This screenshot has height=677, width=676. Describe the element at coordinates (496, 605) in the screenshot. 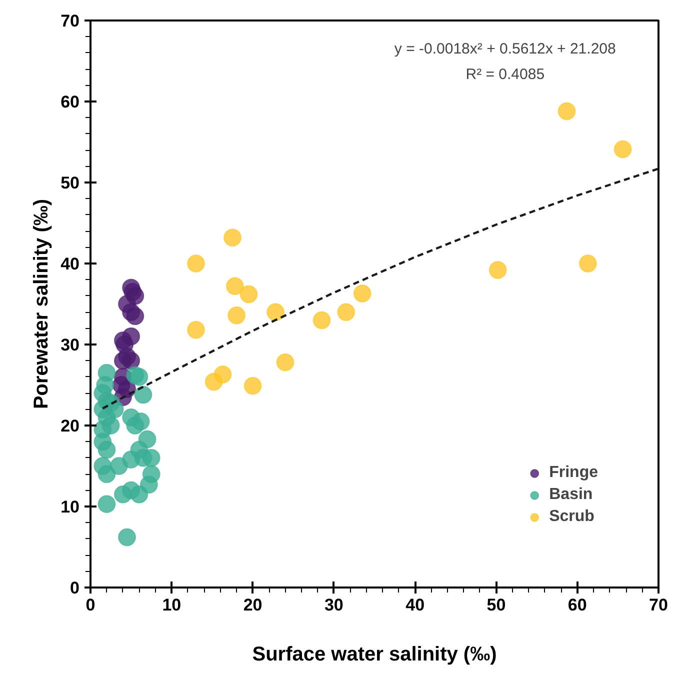

I see `x-tick-label: 50` at that location.